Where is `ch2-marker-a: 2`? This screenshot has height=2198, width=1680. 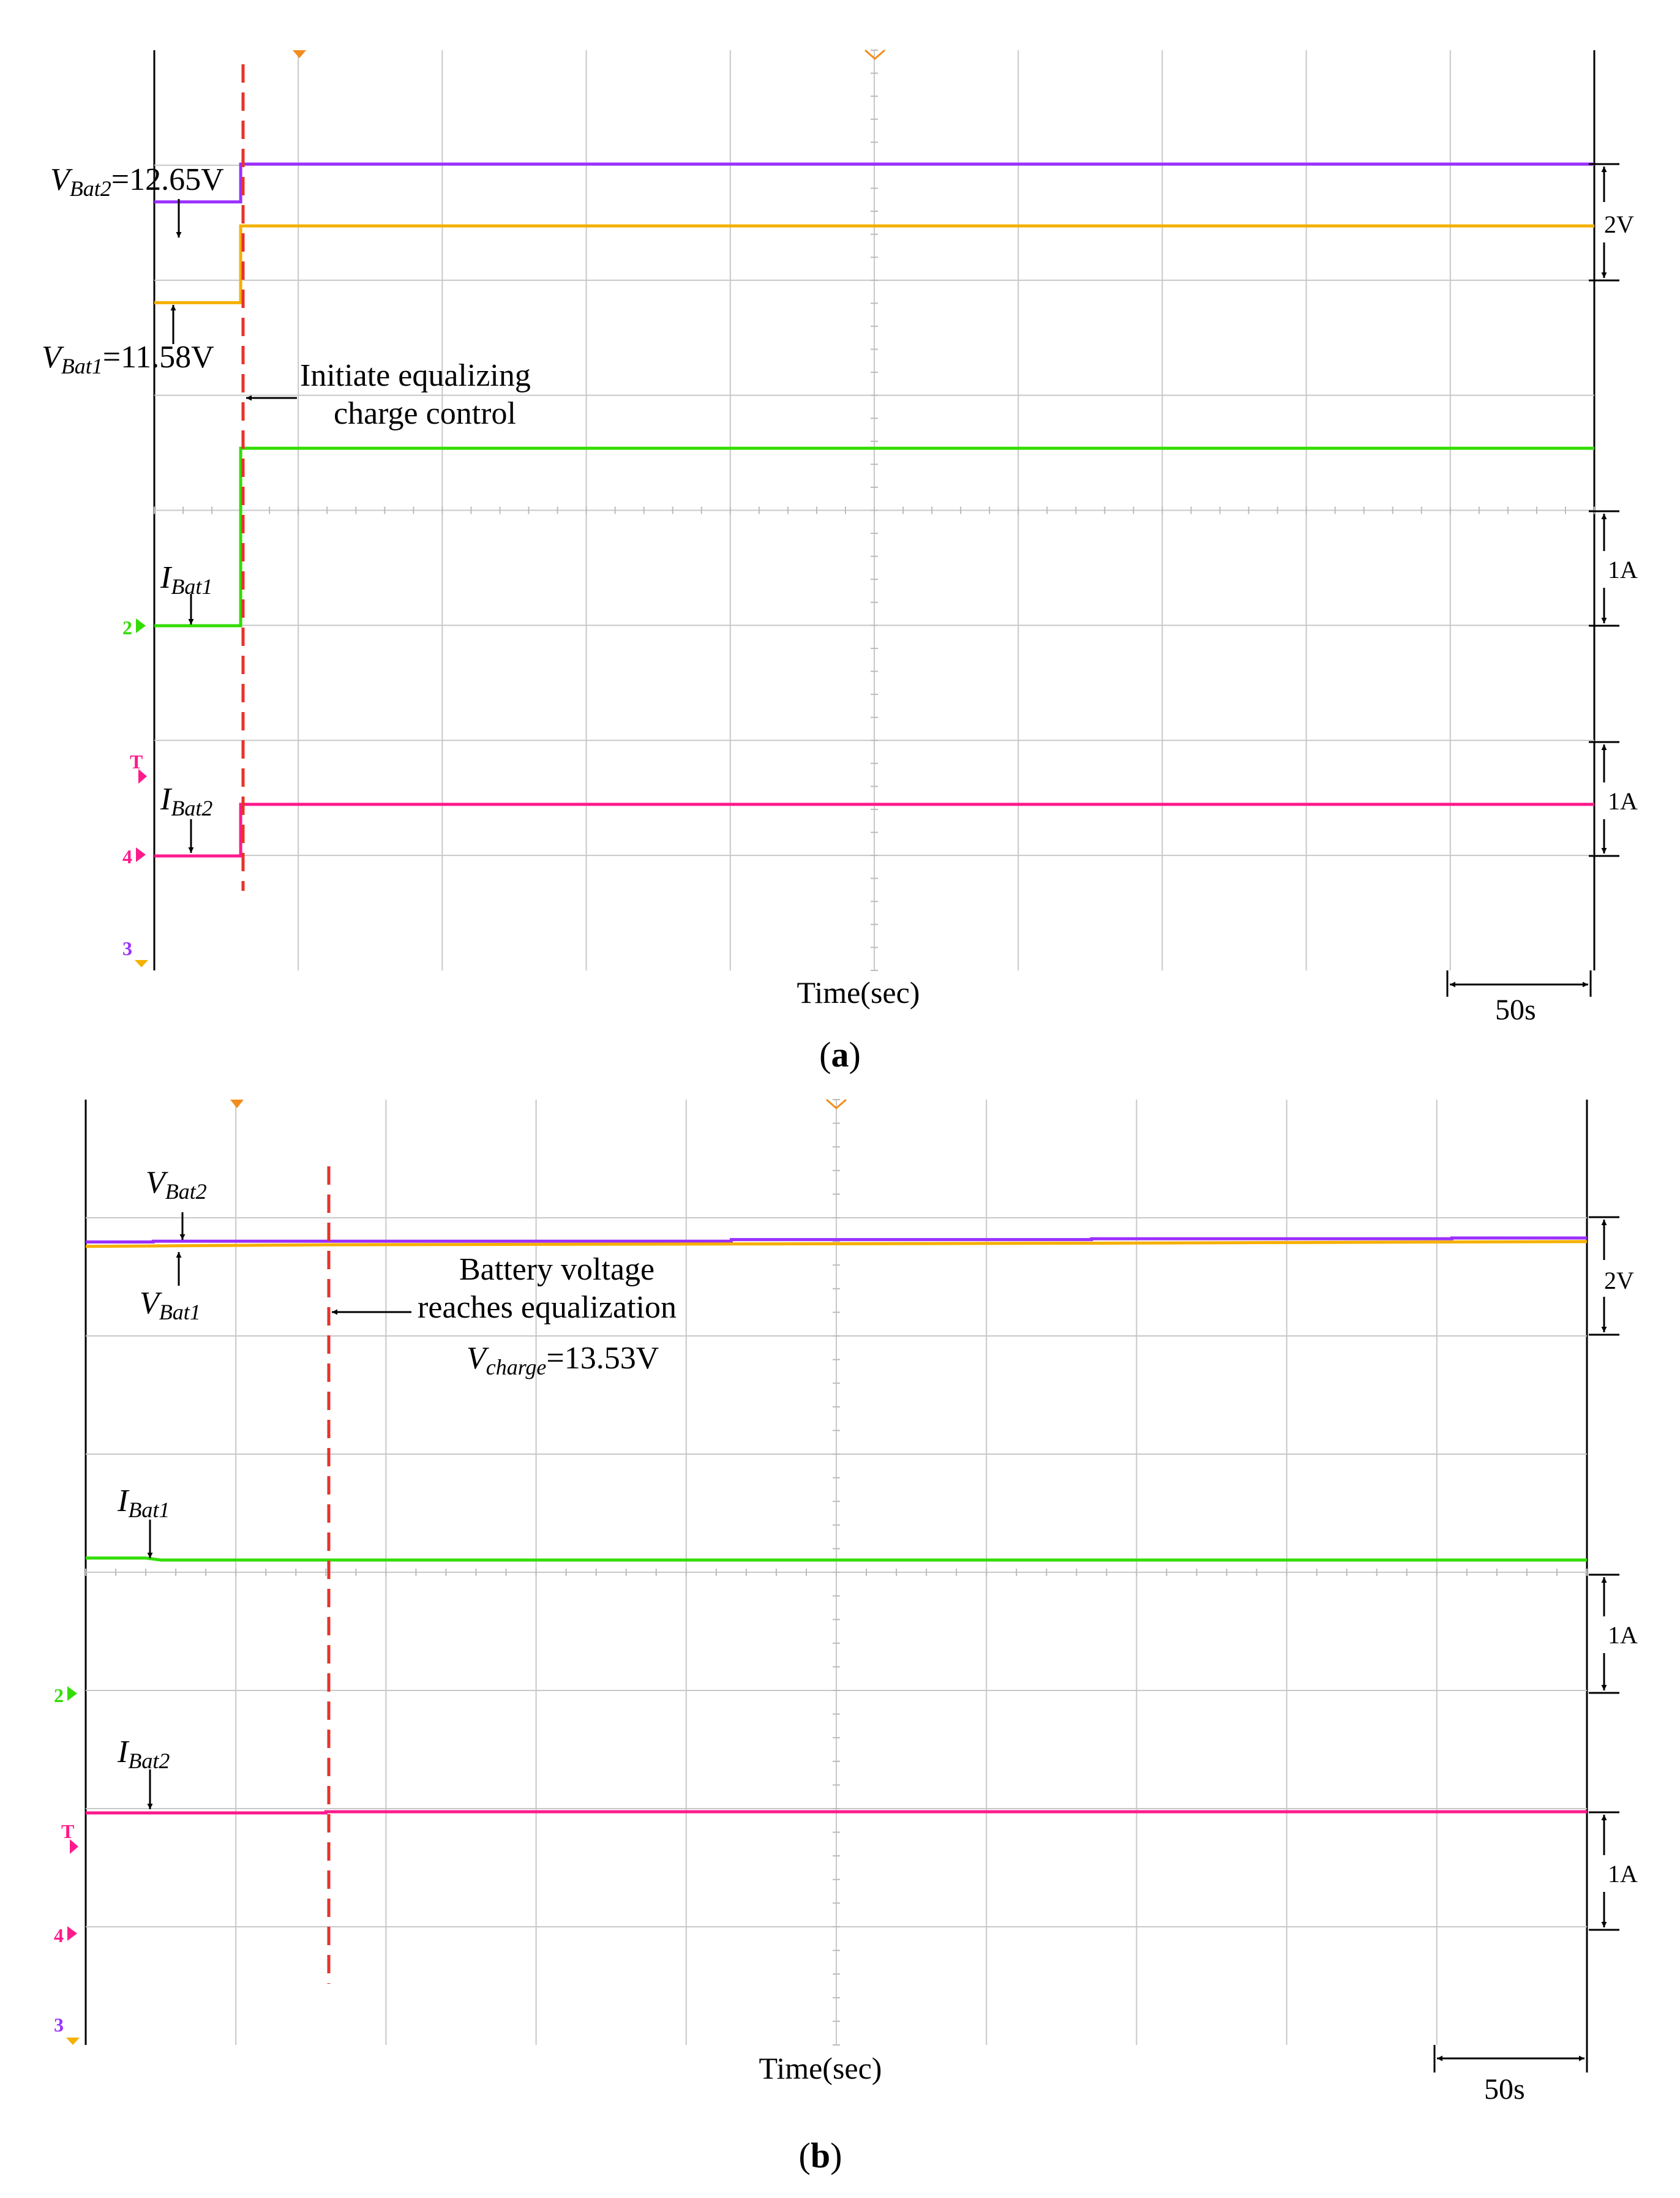
ch2-marker-a: 2 is located at coordinates (127, 628).